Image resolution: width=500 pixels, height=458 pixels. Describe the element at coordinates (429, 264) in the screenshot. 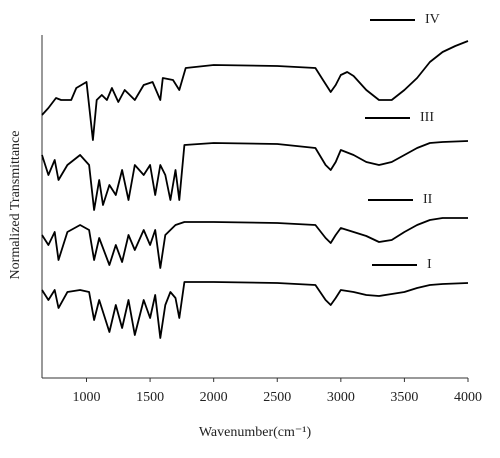

I see `legend-label: I` at that location.